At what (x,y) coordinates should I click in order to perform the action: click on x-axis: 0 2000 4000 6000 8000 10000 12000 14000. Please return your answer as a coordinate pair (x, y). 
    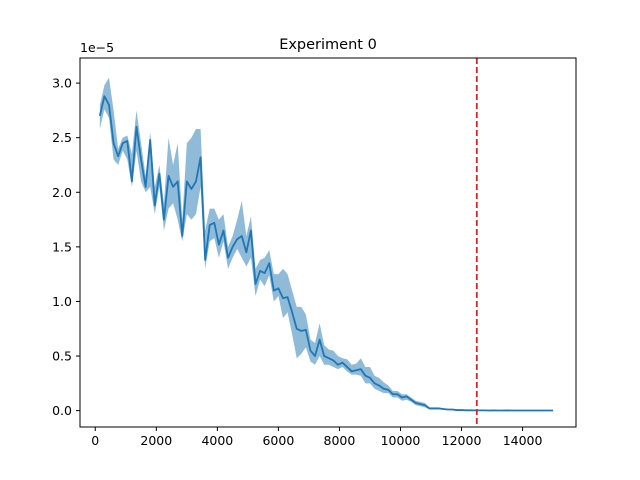
    Looking at the image, I should click on (317, 437).